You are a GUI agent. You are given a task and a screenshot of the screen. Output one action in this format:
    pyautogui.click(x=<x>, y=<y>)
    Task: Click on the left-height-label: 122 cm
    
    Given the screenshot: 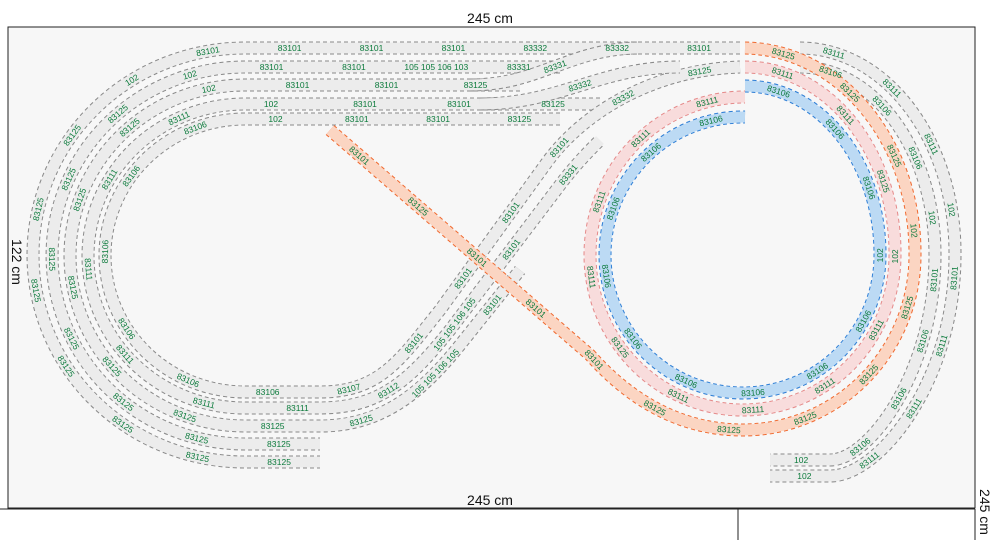 What is the action you would take?
    pyautogui.click(x=17, y=262)
    